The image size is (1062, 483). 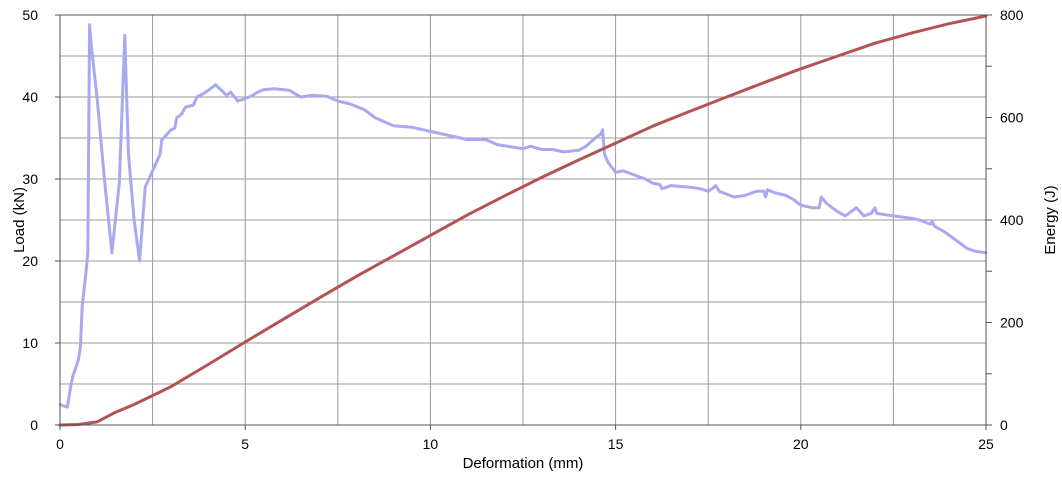 I want to click on x-tick-label: 10, so click(x=431, y=444).